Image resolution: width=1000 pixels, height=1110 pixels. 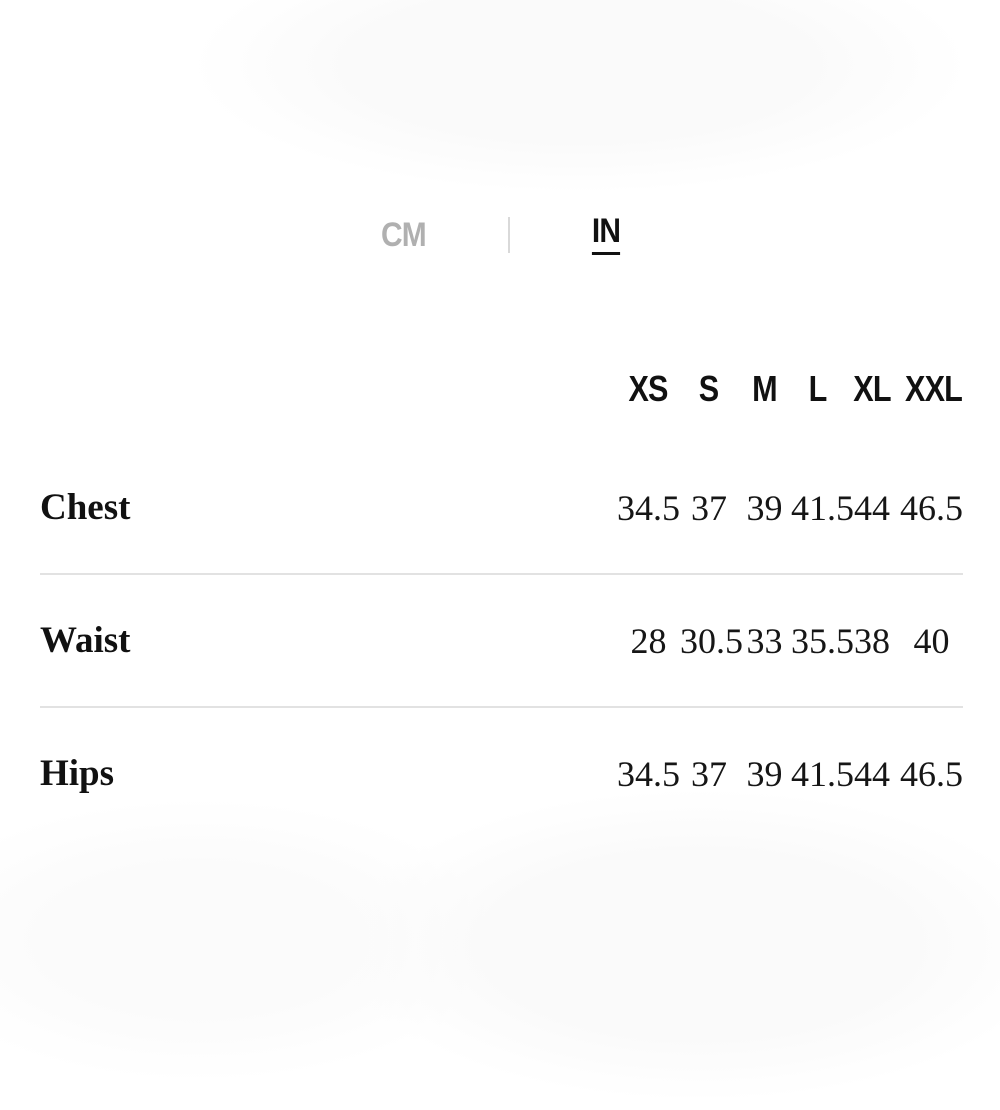 What do you see at coordinates (931, 507) in the screenshot?
I see `cell-chest-xxl: 46.5` at bounding box center [931, 507].